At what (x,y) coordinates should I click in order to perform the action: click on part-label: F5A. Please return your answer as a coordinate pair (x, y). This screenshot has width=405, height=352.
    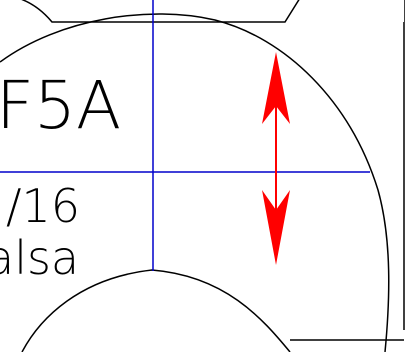
    Looking at the image, I should click on (60, 105).